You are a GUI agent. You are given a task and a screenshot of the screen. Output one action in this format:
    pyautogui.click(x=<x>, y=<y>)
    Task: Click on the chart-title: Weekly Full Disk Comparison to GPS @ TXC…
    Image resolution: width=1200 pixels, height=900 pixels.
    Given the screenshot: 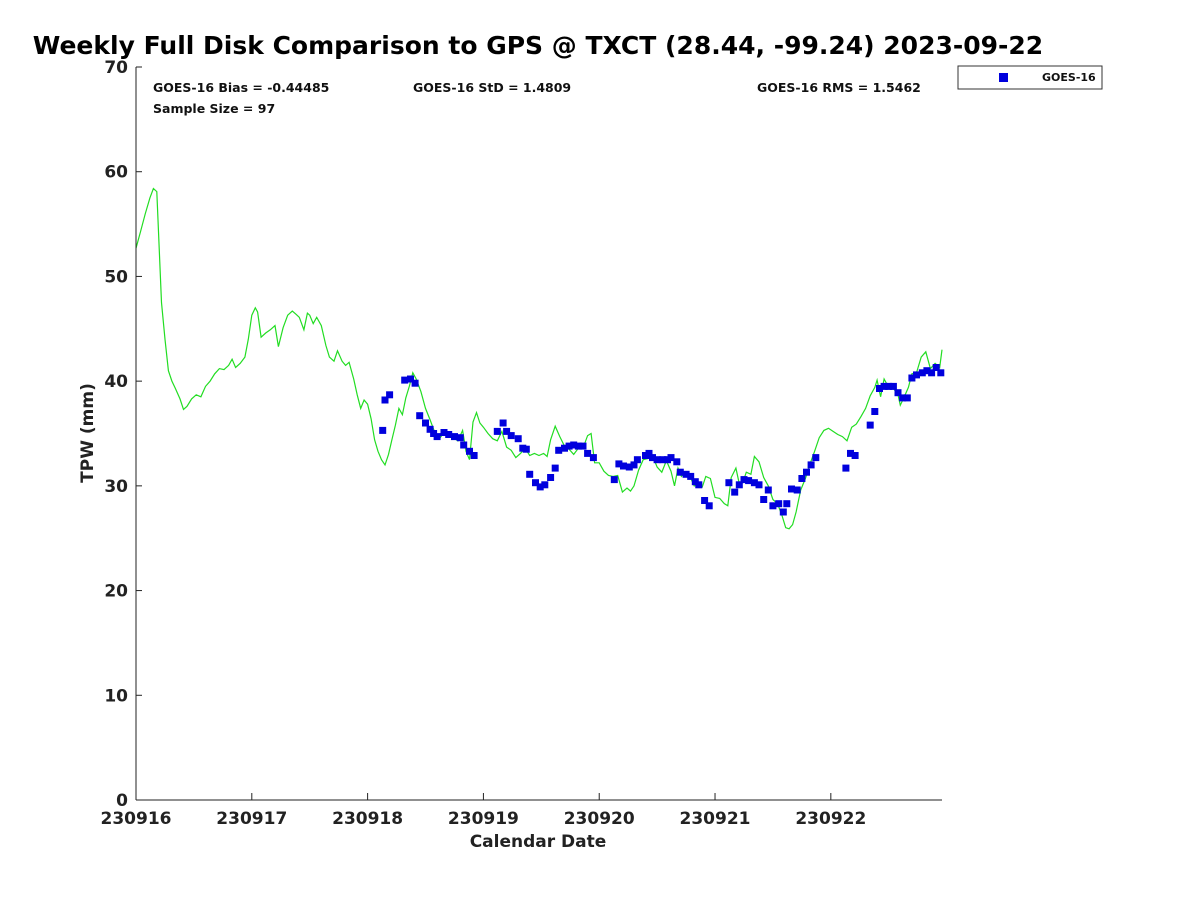 What is the action you would take?
    pyautogui.click(x=538, y=45)
    